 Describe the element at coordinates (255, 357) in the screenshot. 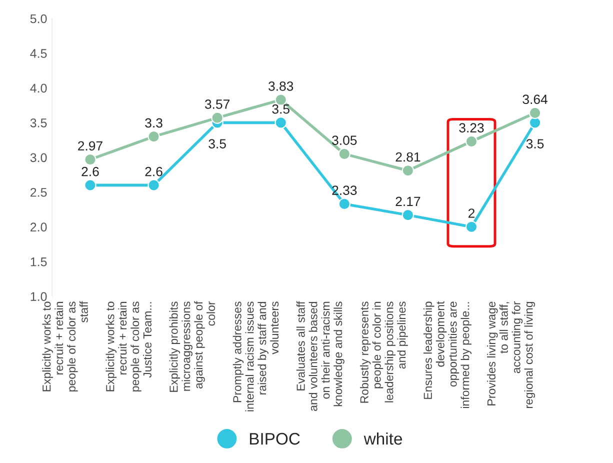

I see `x-tick-label: Promptly addresses internal racism issues raised by staff and volunteers` at that location.